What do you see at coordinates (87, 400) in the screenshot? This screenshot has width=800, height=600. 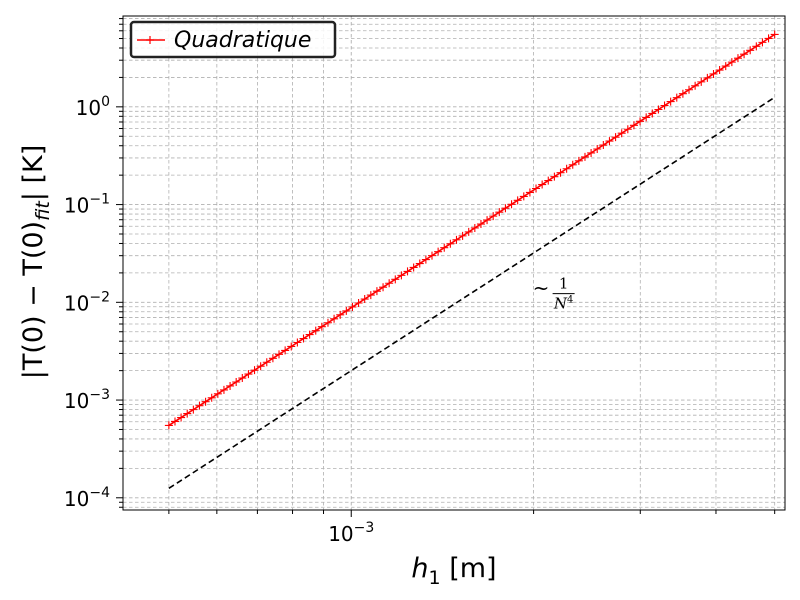 I see `y-tick-label: 10⁻³` at bounding box center [87, 400].